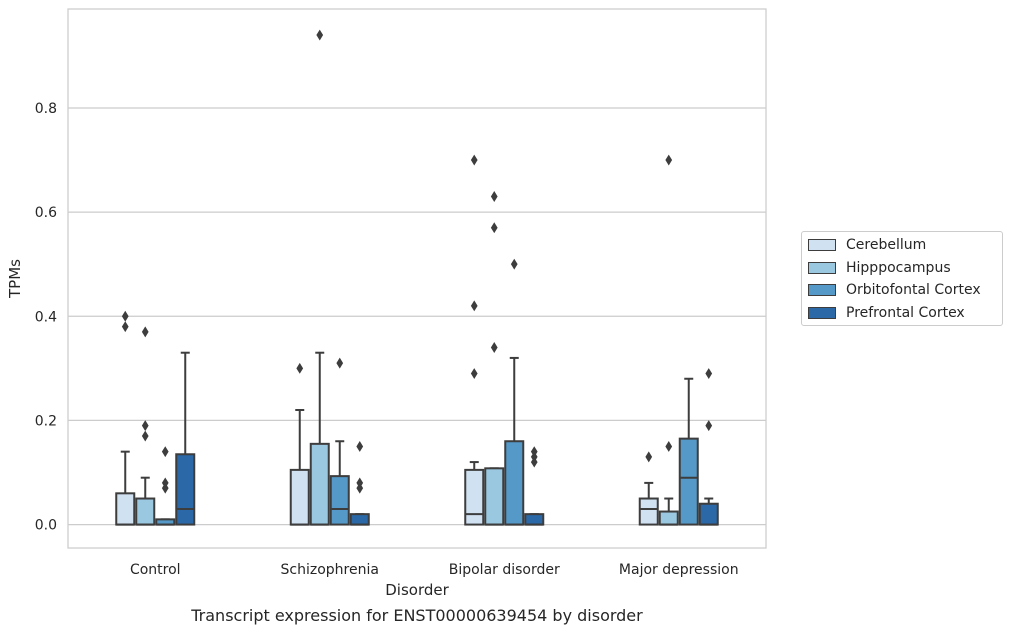  Describe the element at coordinates (905, 313) in the screenshot. I see `legend-label-prefrontal-cortex: Prefrontal Cortex` at that location.